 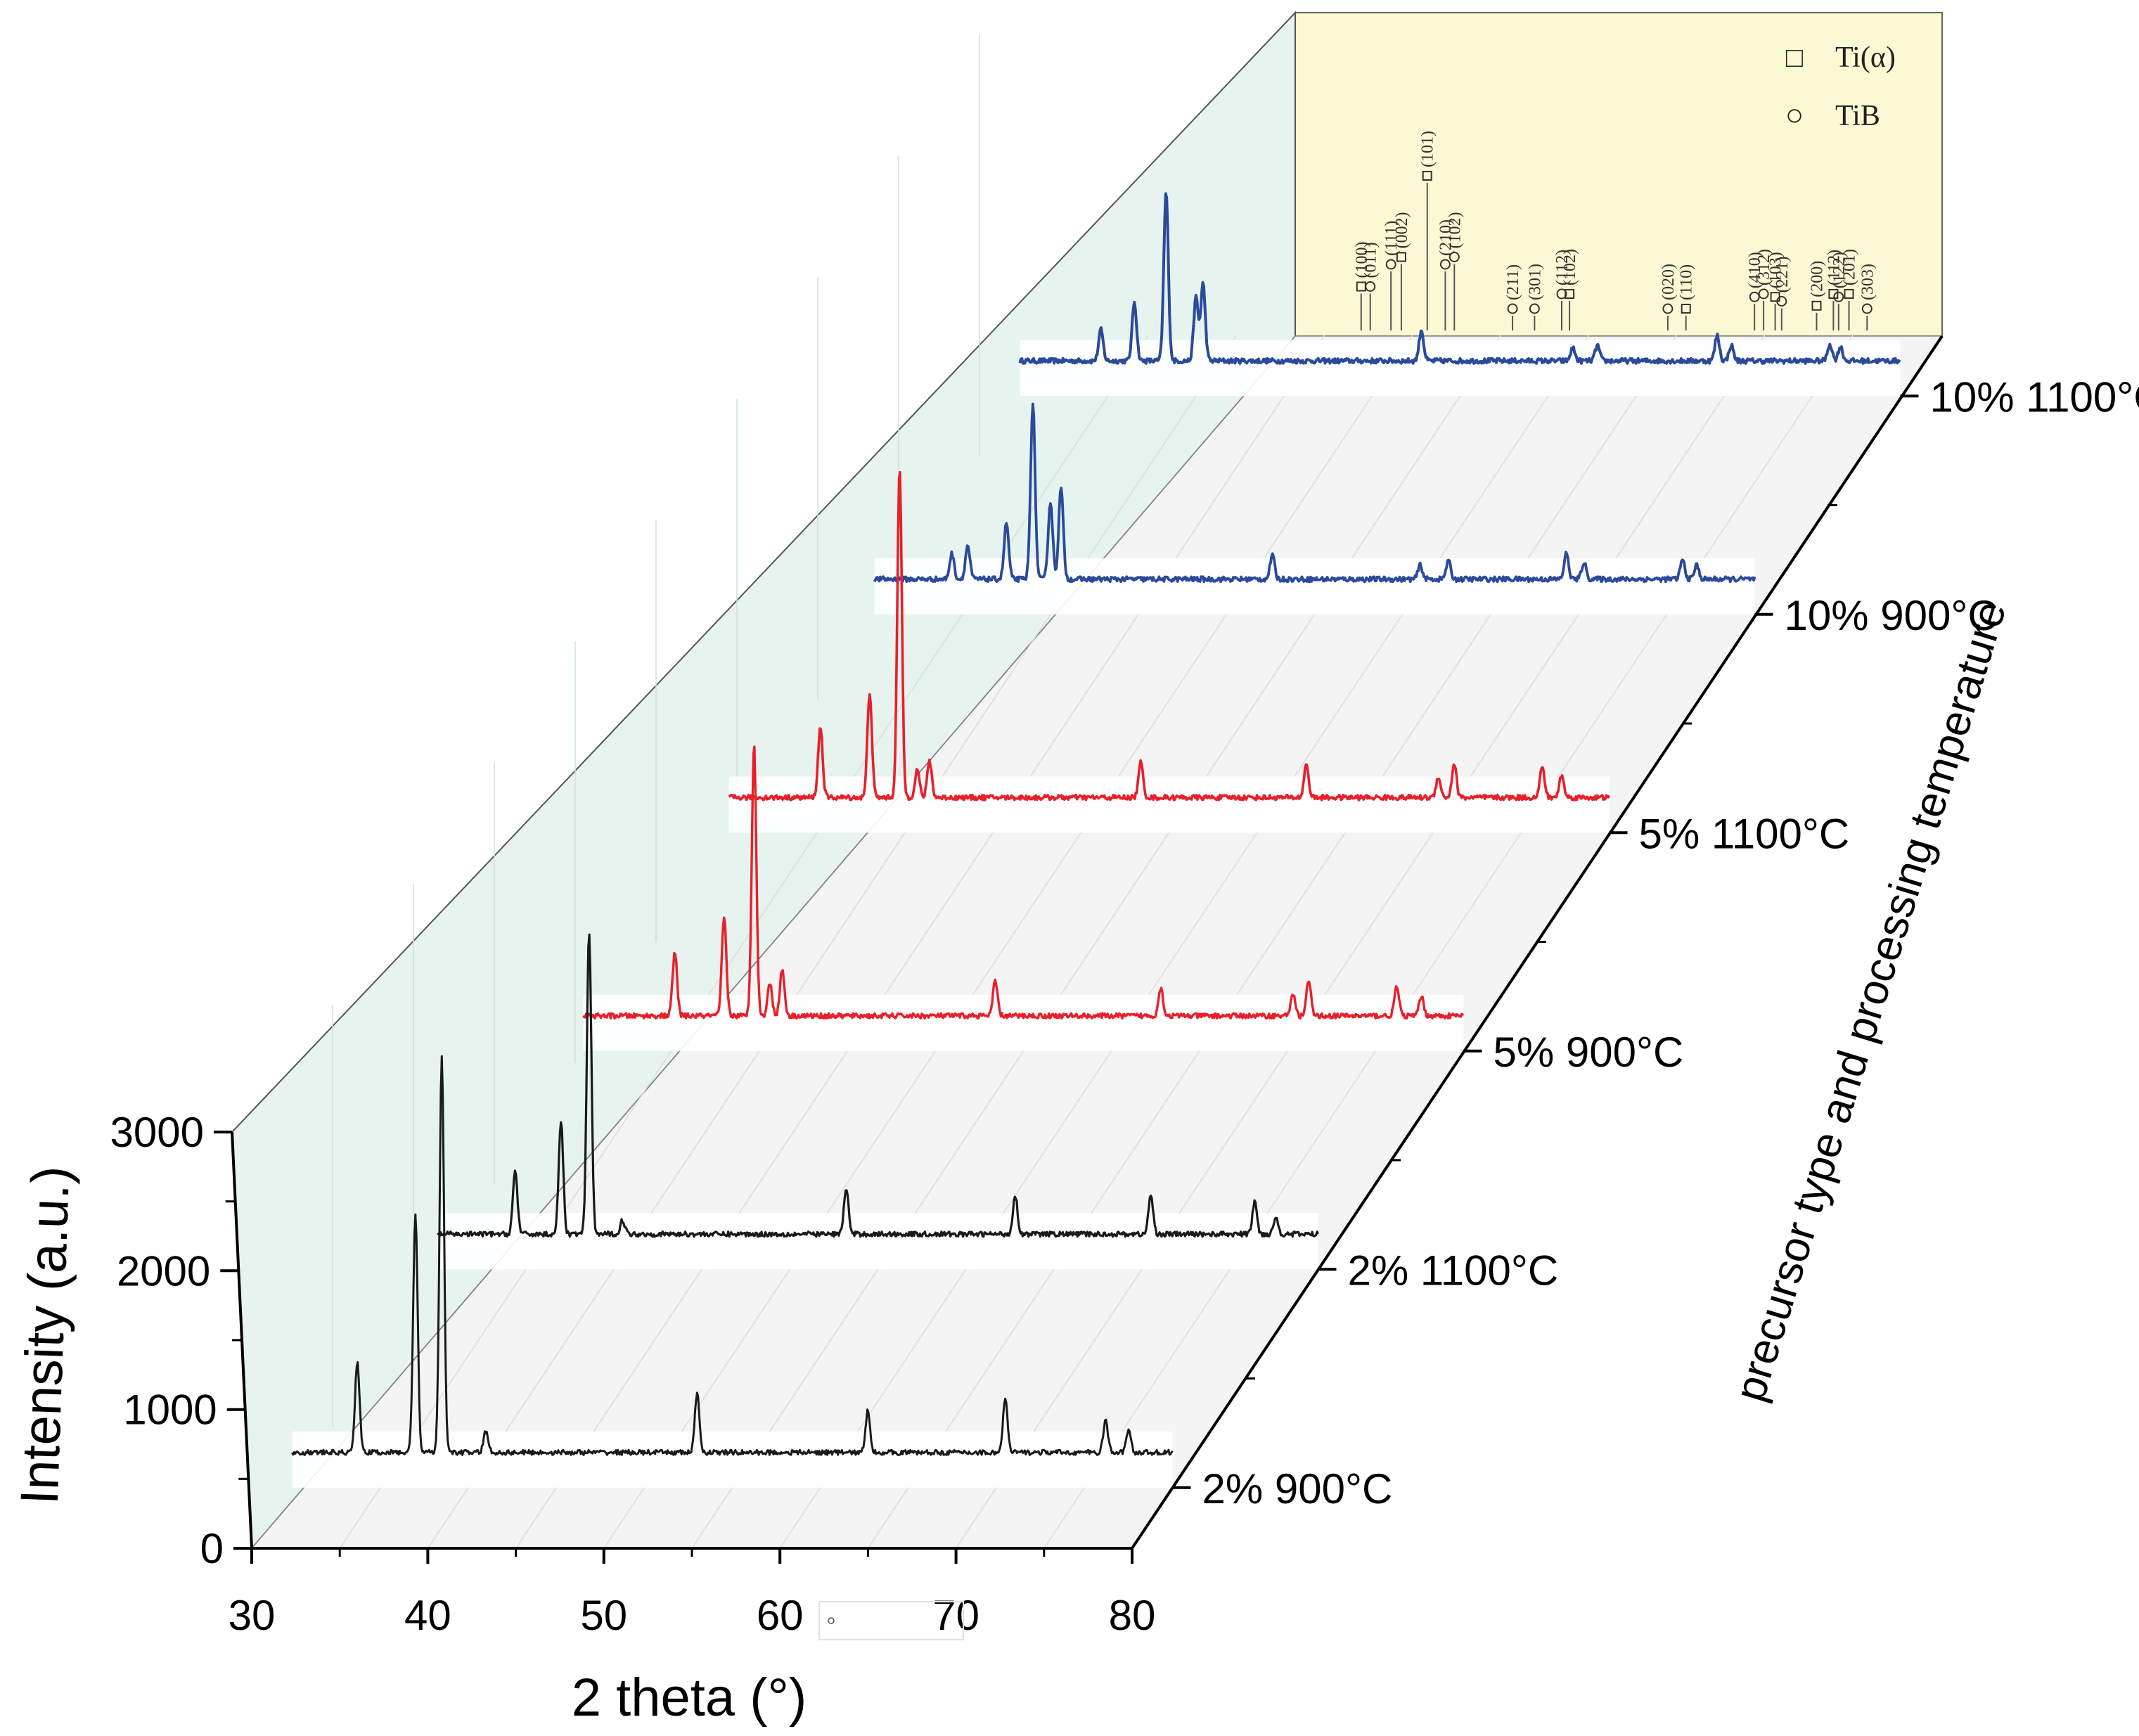 What do you see at coordinates (1362, 260) in the screenshot?
I see `reference-marker-label: (100)` at bounding box center [1362, 260].